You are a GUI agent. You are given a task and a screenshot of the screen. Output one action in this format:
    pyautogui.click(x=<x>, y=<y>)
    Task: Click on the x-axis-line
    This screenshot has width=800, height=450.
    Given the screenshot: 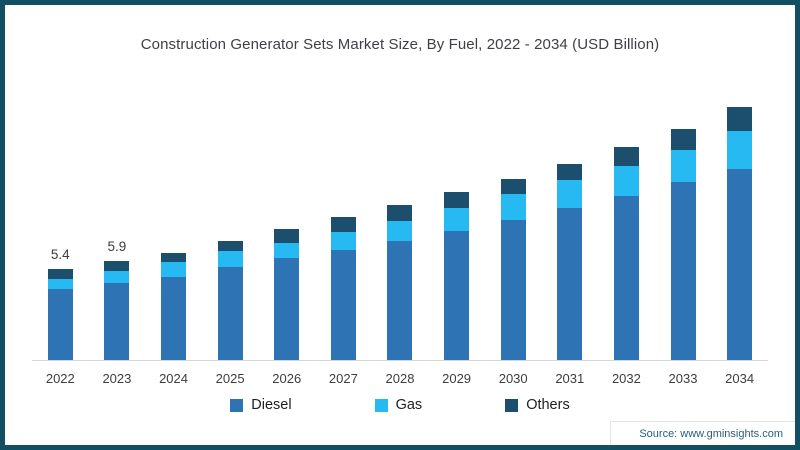 What is the action you would take?
    pyautogui.click(x=400, y=360)
    